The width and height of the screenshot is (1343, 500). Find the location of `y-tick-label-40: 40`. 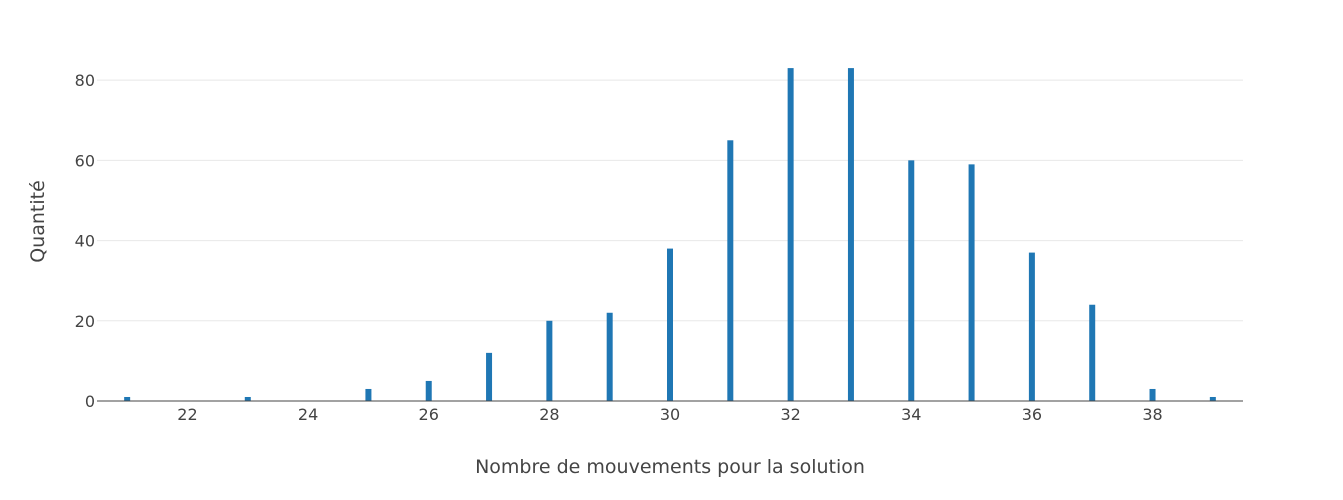

y-tick-label-40: 40 is located at coordinates (85, 241).